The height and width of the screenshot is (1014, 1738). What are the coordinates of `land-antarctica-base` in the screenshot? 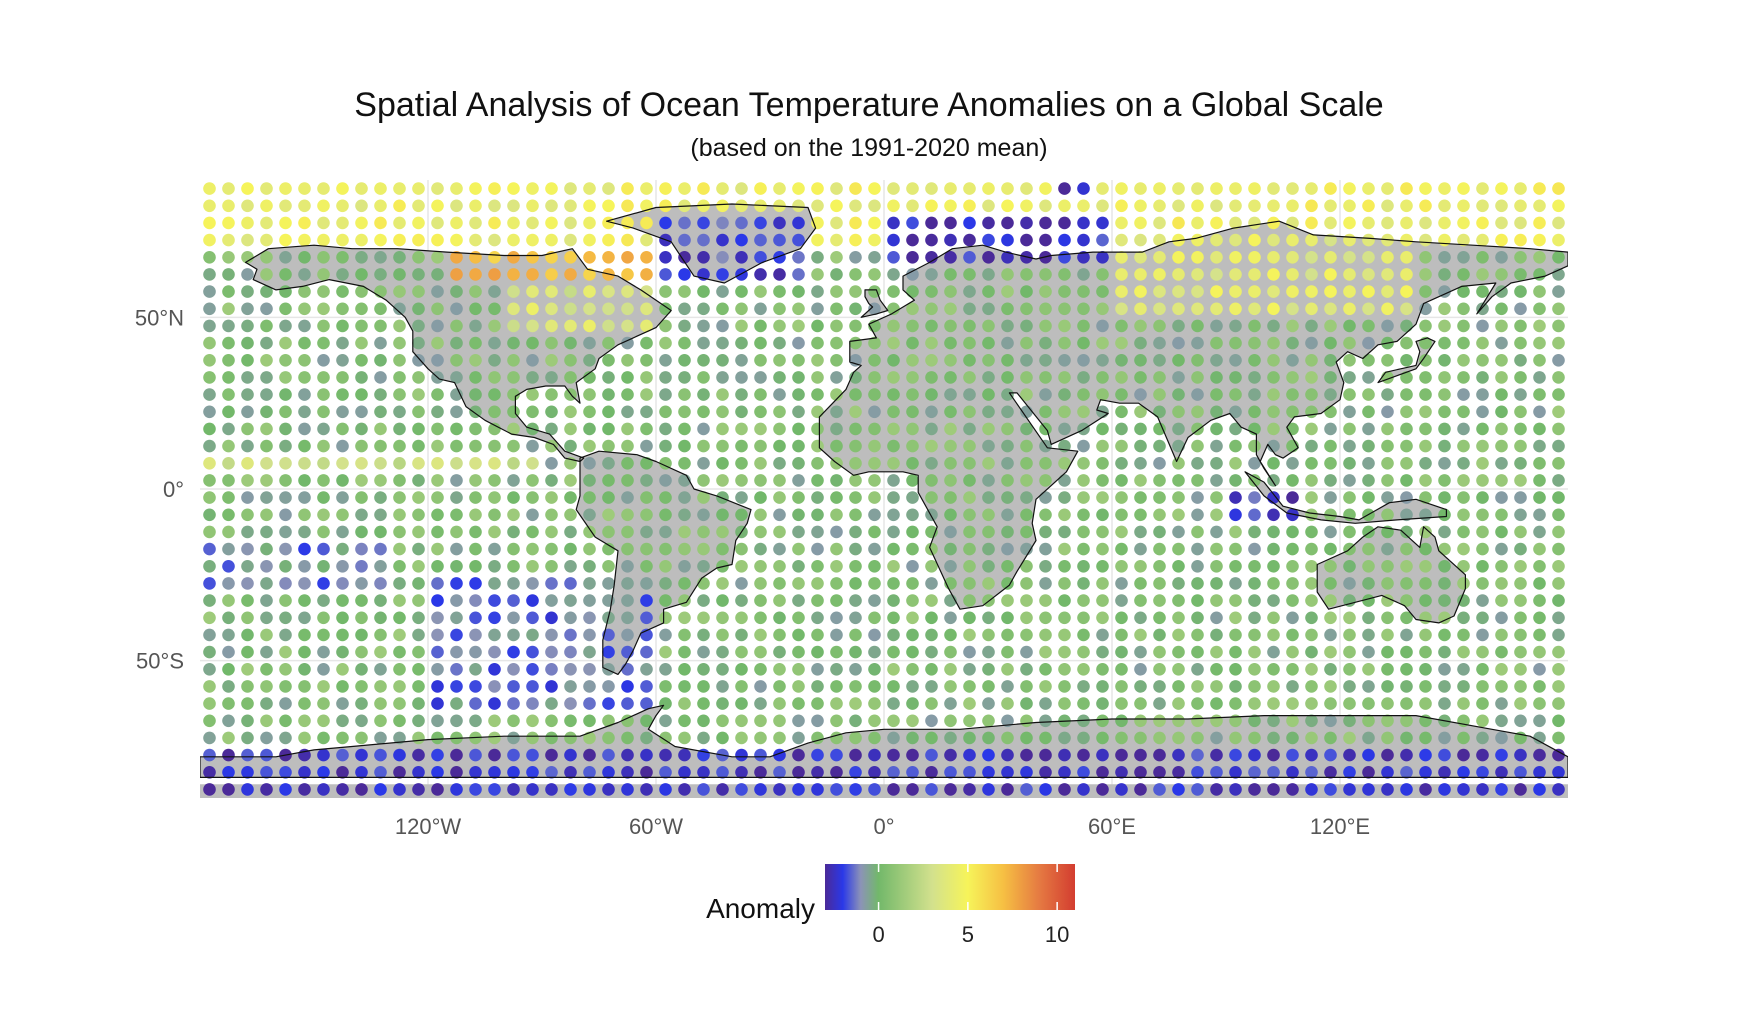 It's located at (884, 791).